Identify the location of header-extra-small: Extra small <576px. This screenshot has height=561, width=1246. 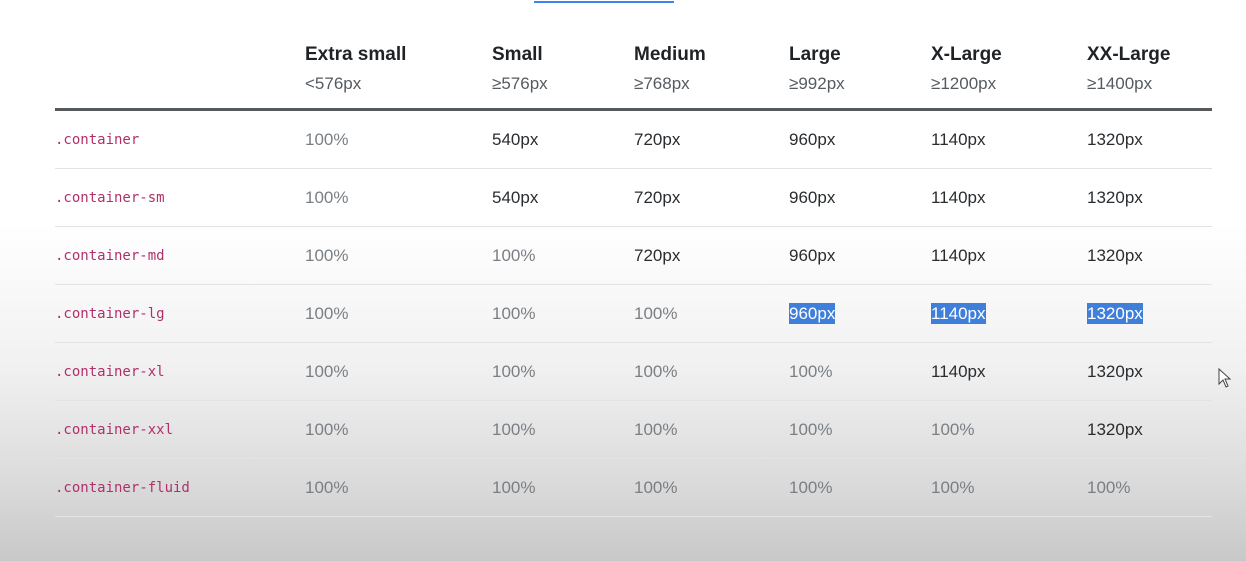
(398, 75).